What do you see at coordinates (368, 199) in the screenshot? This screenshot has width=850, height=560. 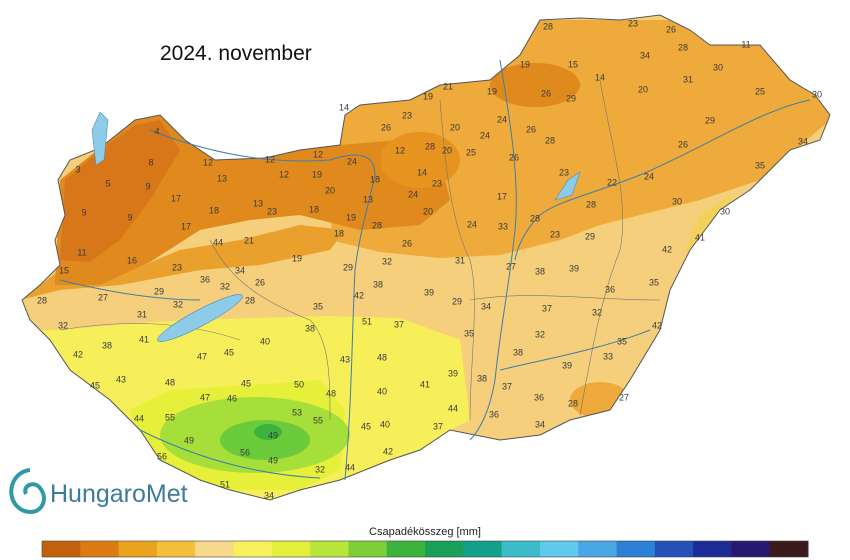 I see `station-value: 13` at bounding box center [368, 199].